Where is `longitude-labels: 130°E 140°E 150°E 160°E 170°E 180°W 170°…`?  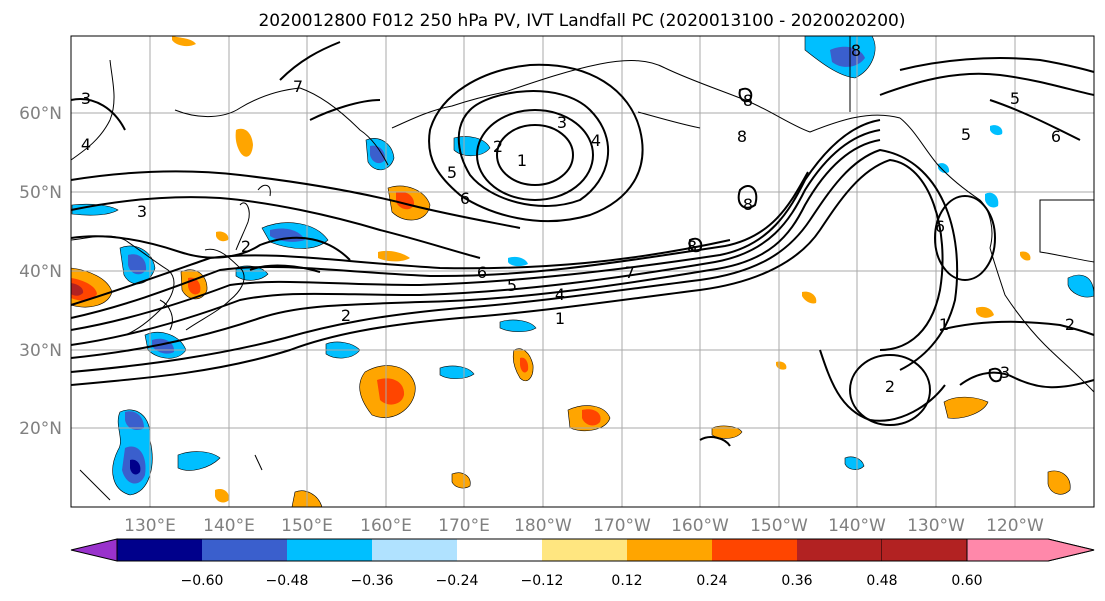 longitude-labels: 130°E 140°E 150°E 160°E 170°E 180°W 170°… is located at coordinates (584, 526).